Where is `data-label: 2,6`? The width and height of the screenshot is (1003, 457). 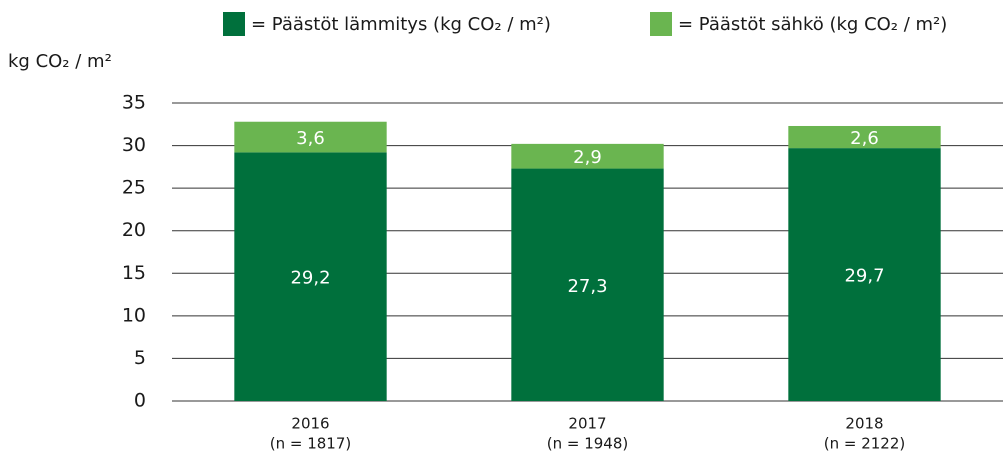 data-label: 2,6 is located at coordinates (864, 138).